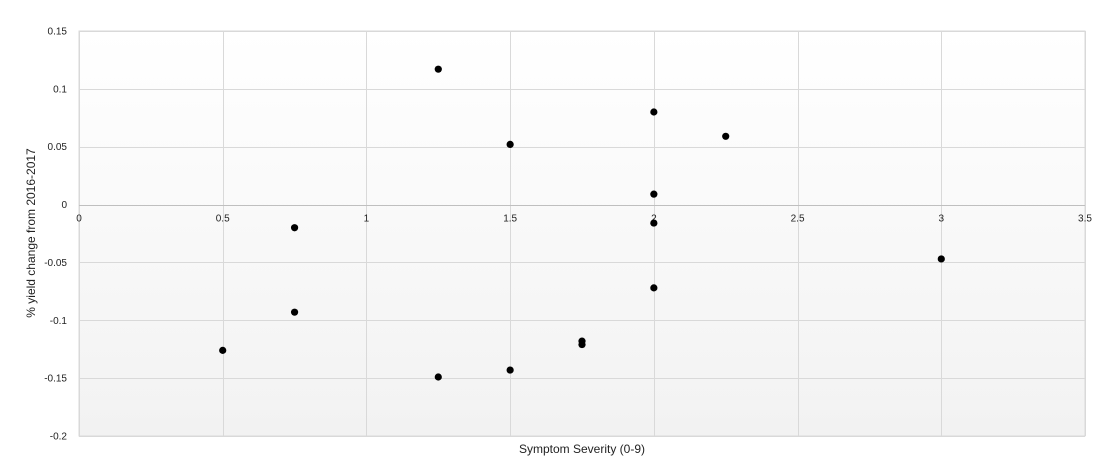 The width and height of the screenshot is (1109, 465). Describe the element at coordinates (58, 32) in the screenshot. I see `y-tick-label: 0.15` at that location.